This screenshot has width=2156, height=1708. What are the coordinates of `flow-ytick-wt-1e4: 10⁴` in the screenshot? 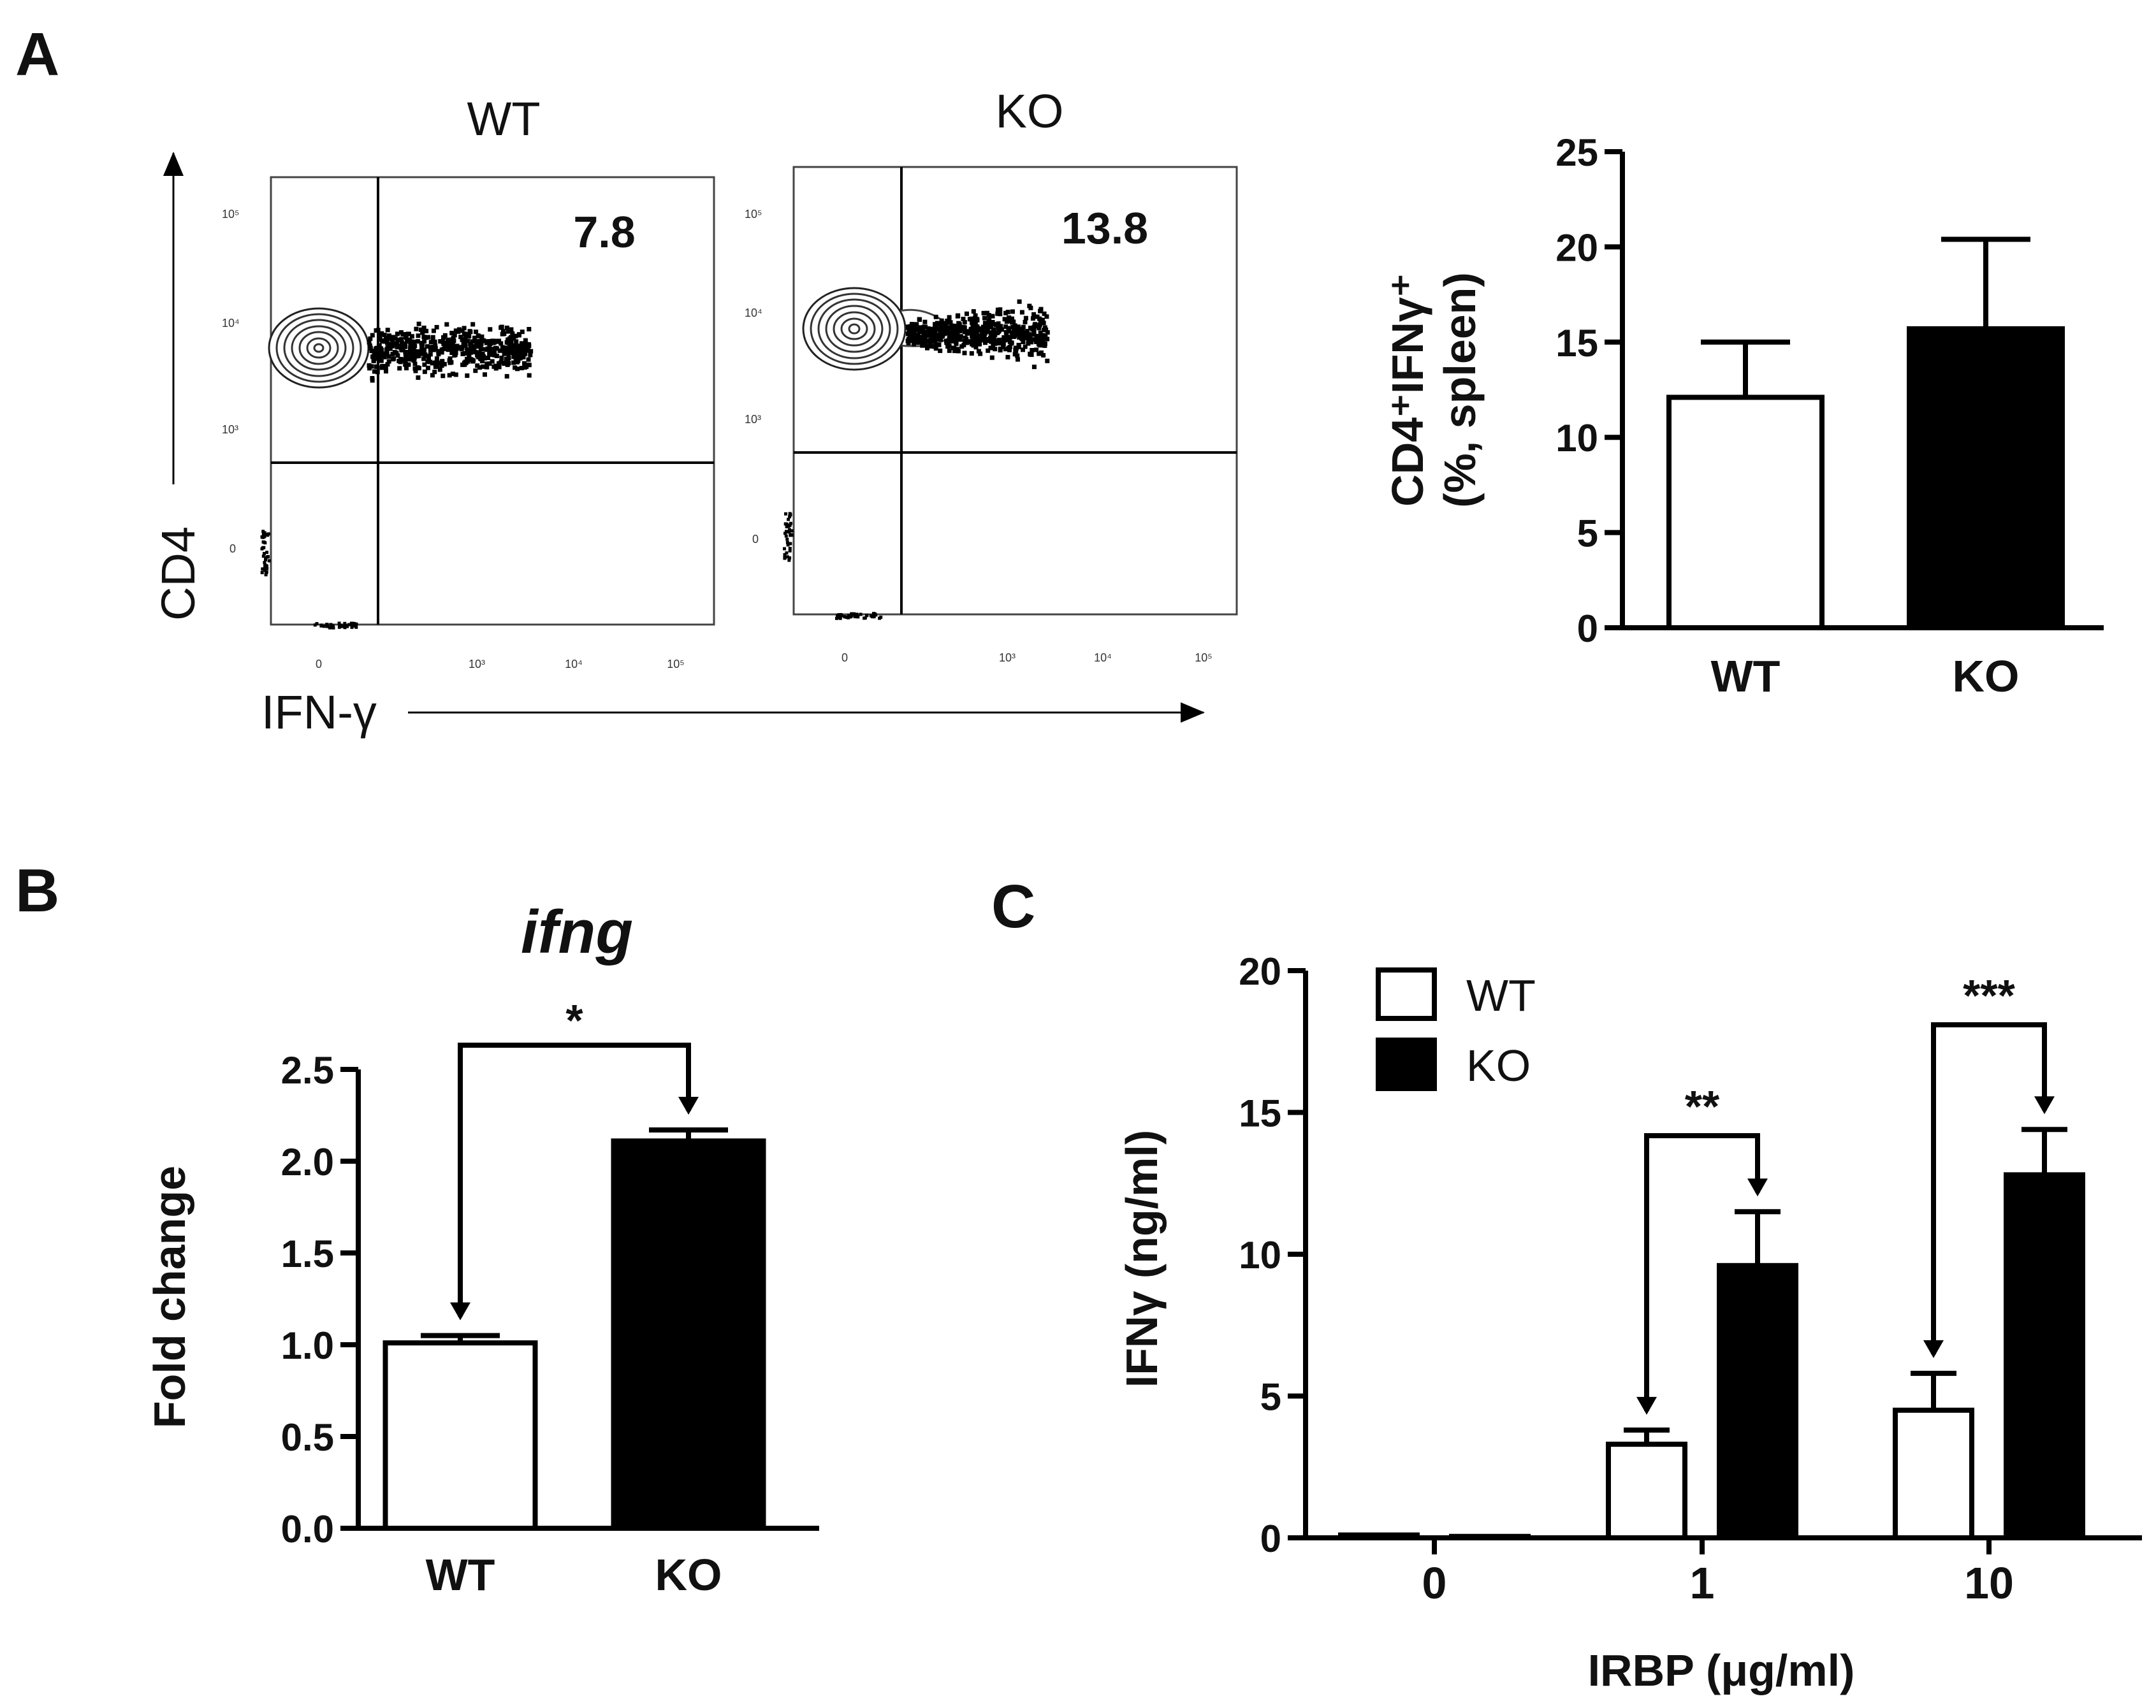 It's located at (231, 323).